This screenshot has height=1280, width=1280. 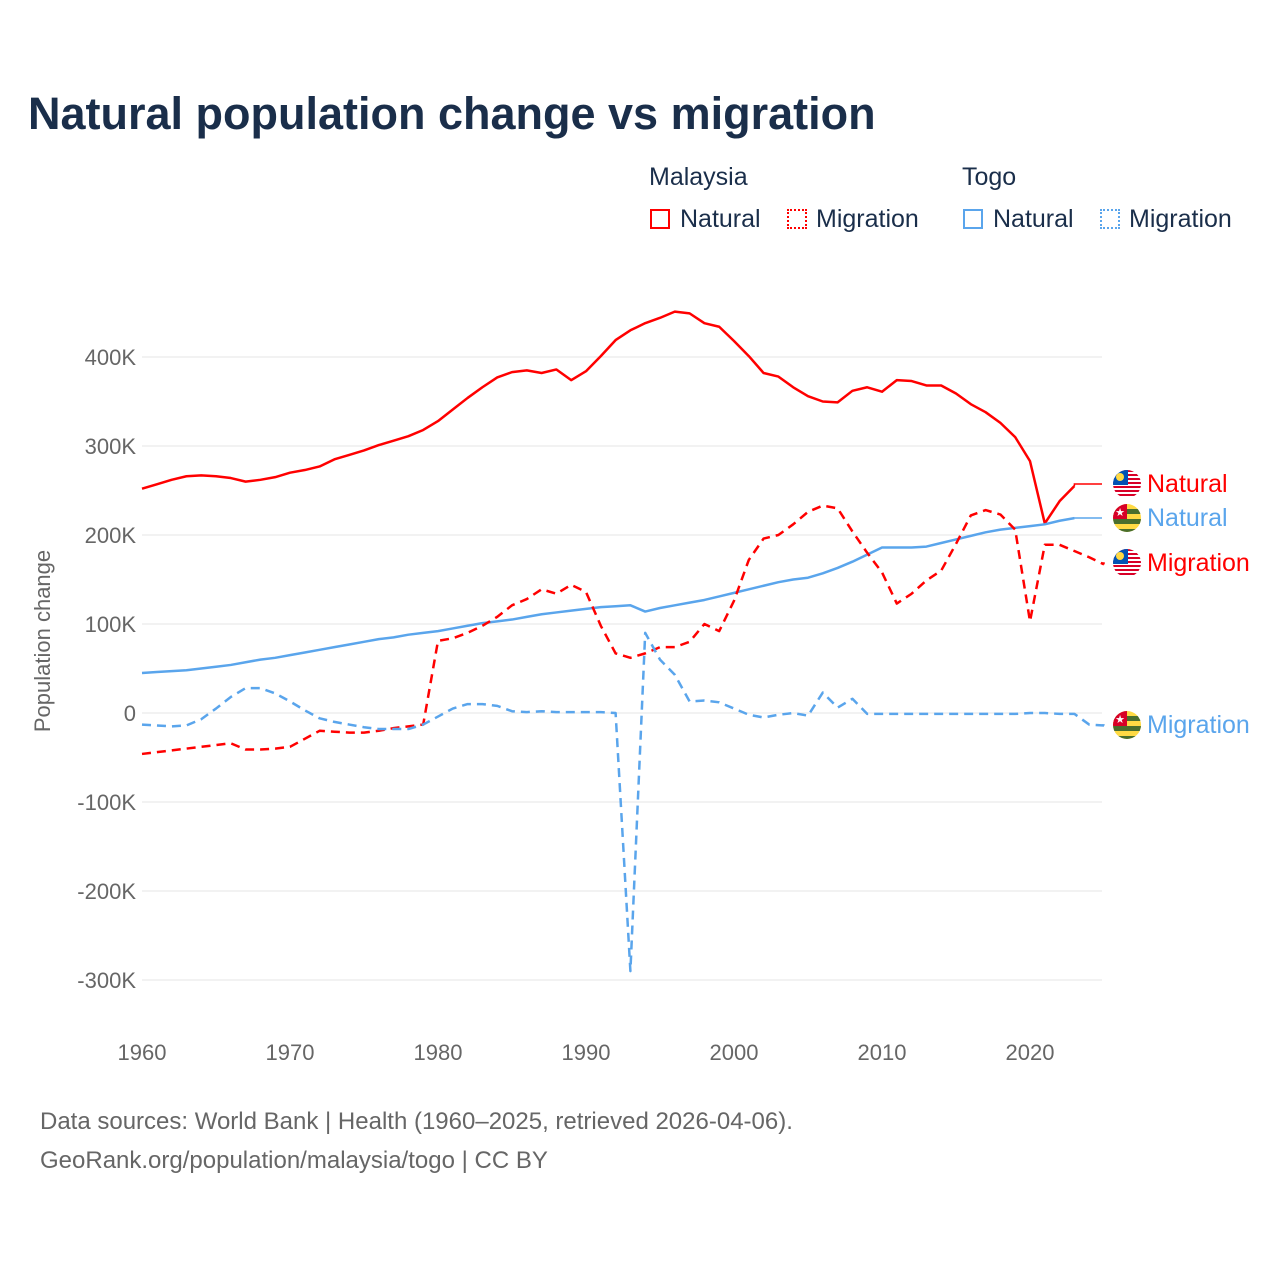 What do you see at coordinates (720, 219) in the screenshot?
I see `legend-malaysia-natural: Natural` at bounding box center [720, 219].